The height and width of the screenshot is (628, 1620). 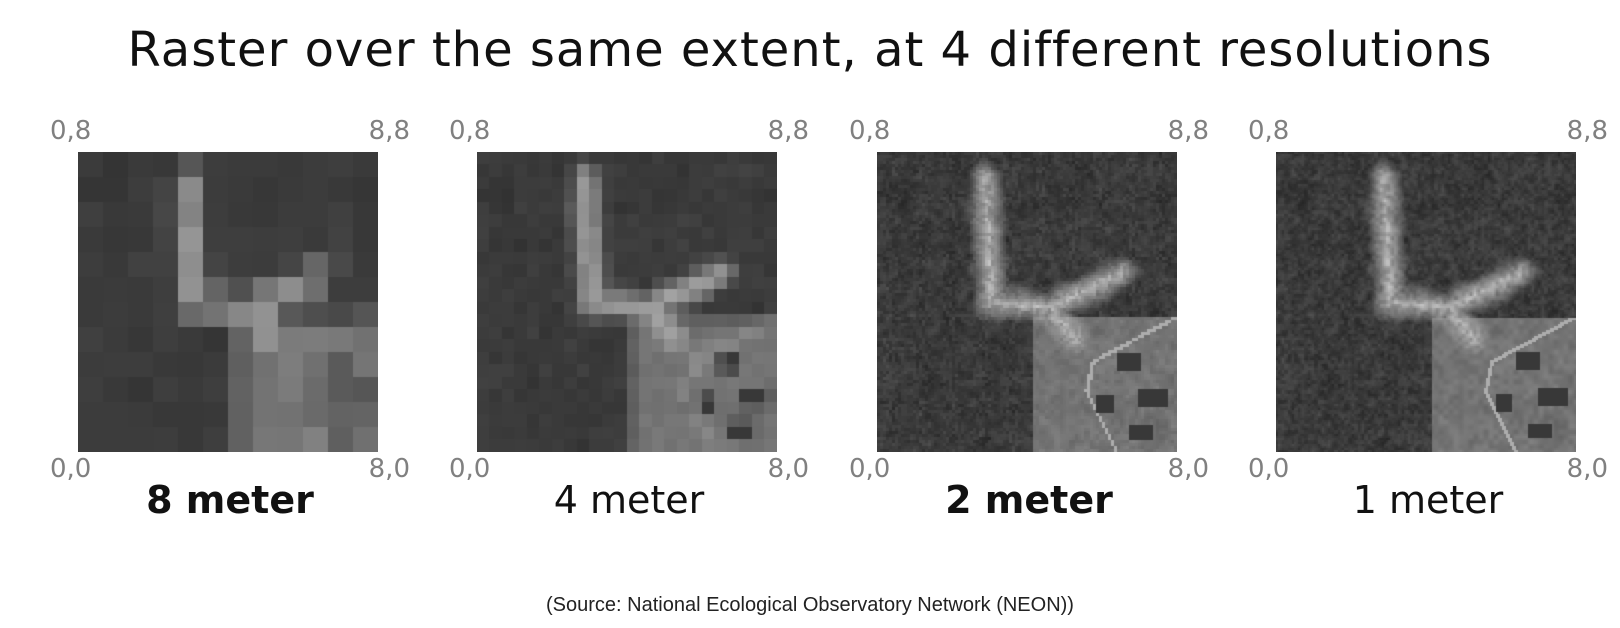 What do you see at coordinates (627, 302) in the screenshot?
I see `raster-image-4m` at bounding box center [627, 302].